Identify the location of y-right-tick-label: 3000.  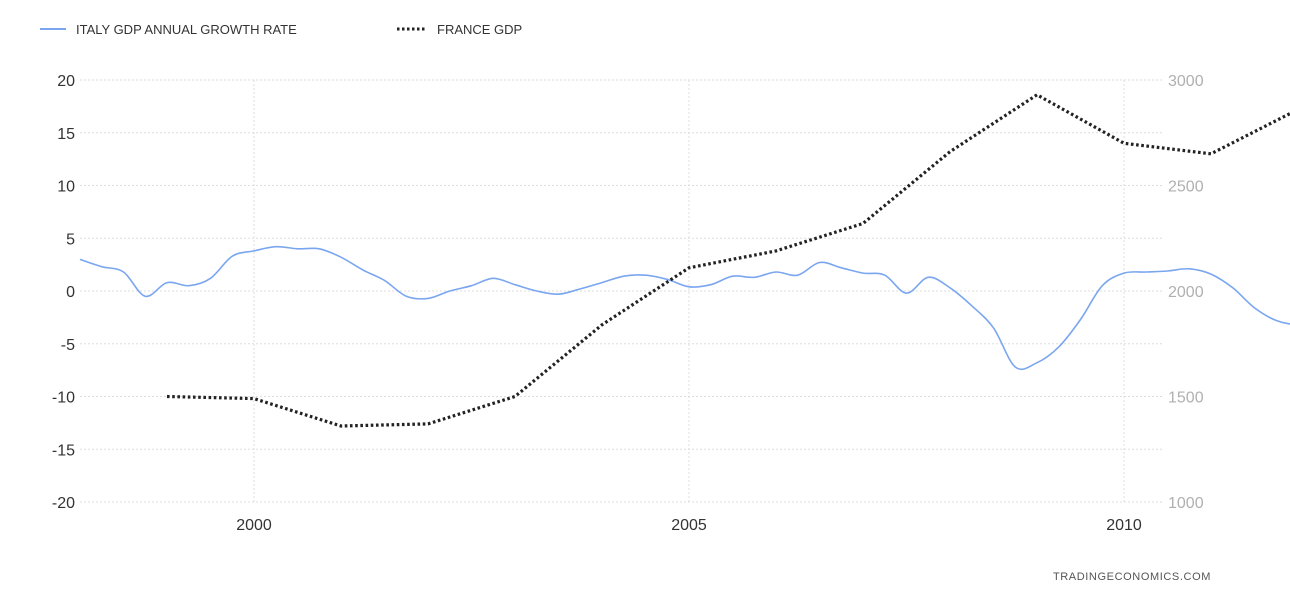
(1186, 81).